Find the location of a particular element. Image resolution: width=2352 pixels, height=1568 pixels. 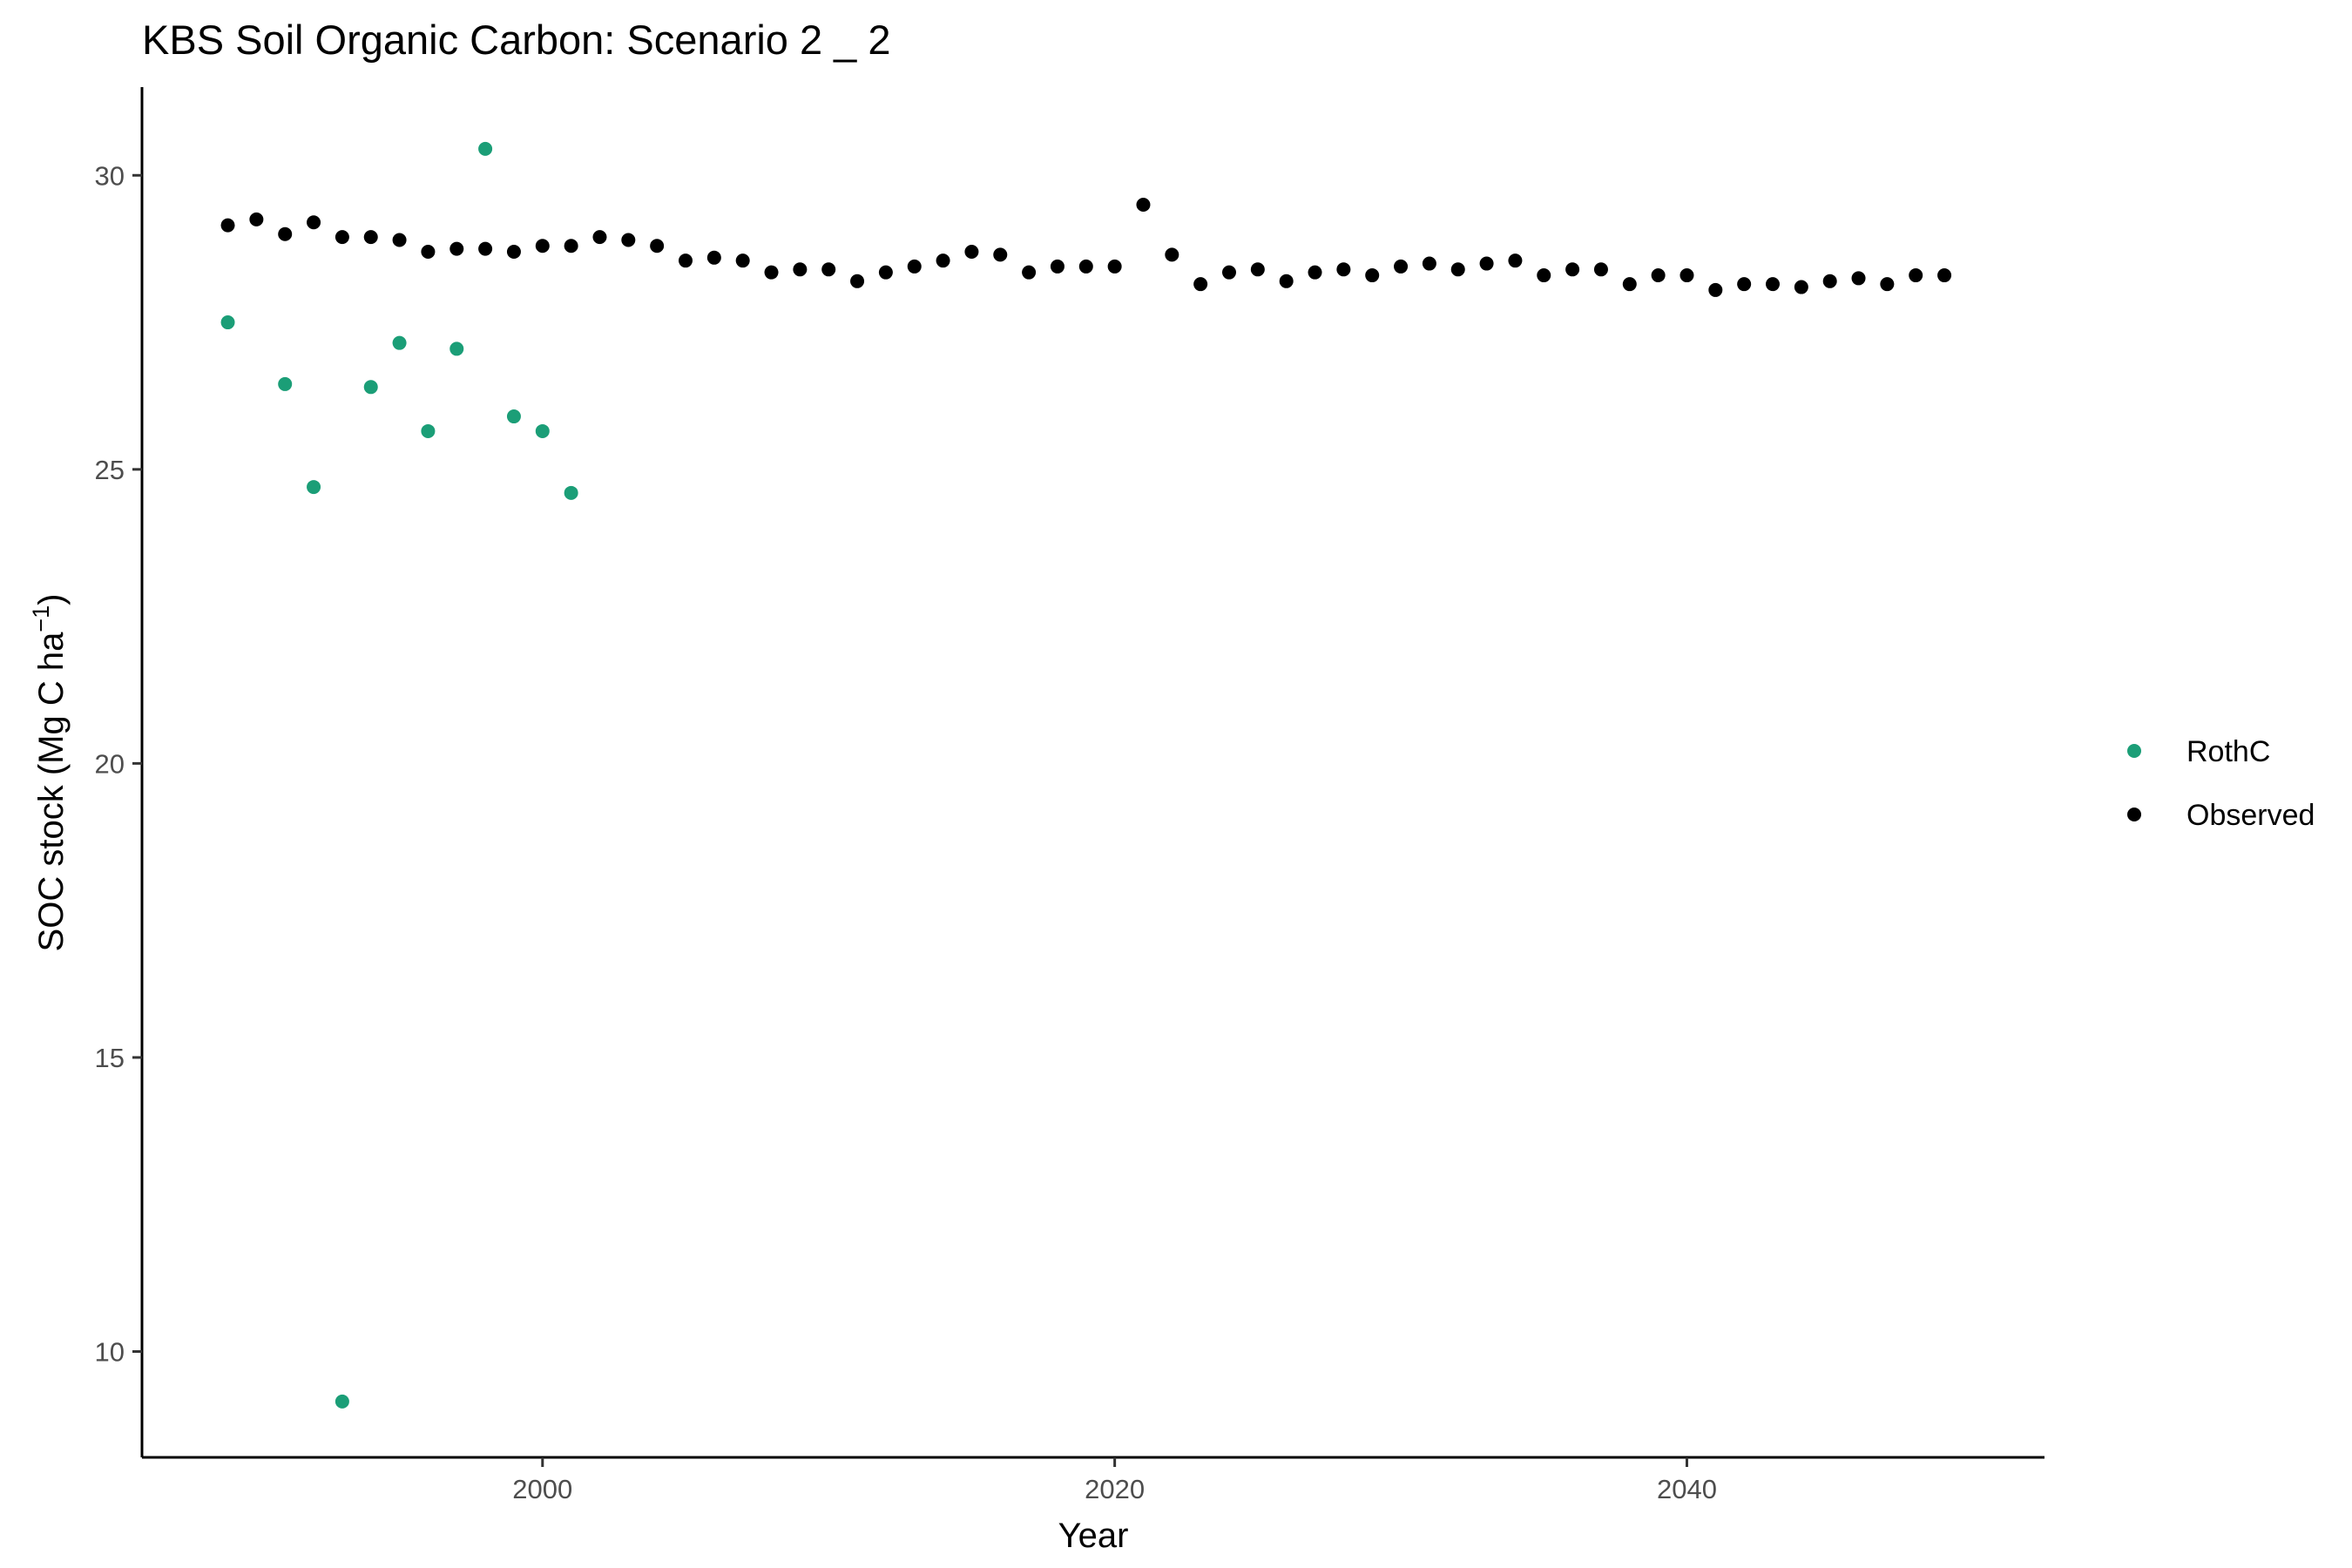

y-axis-ticks: 10 15 20 25 30 is located at coordinates (119, 763).